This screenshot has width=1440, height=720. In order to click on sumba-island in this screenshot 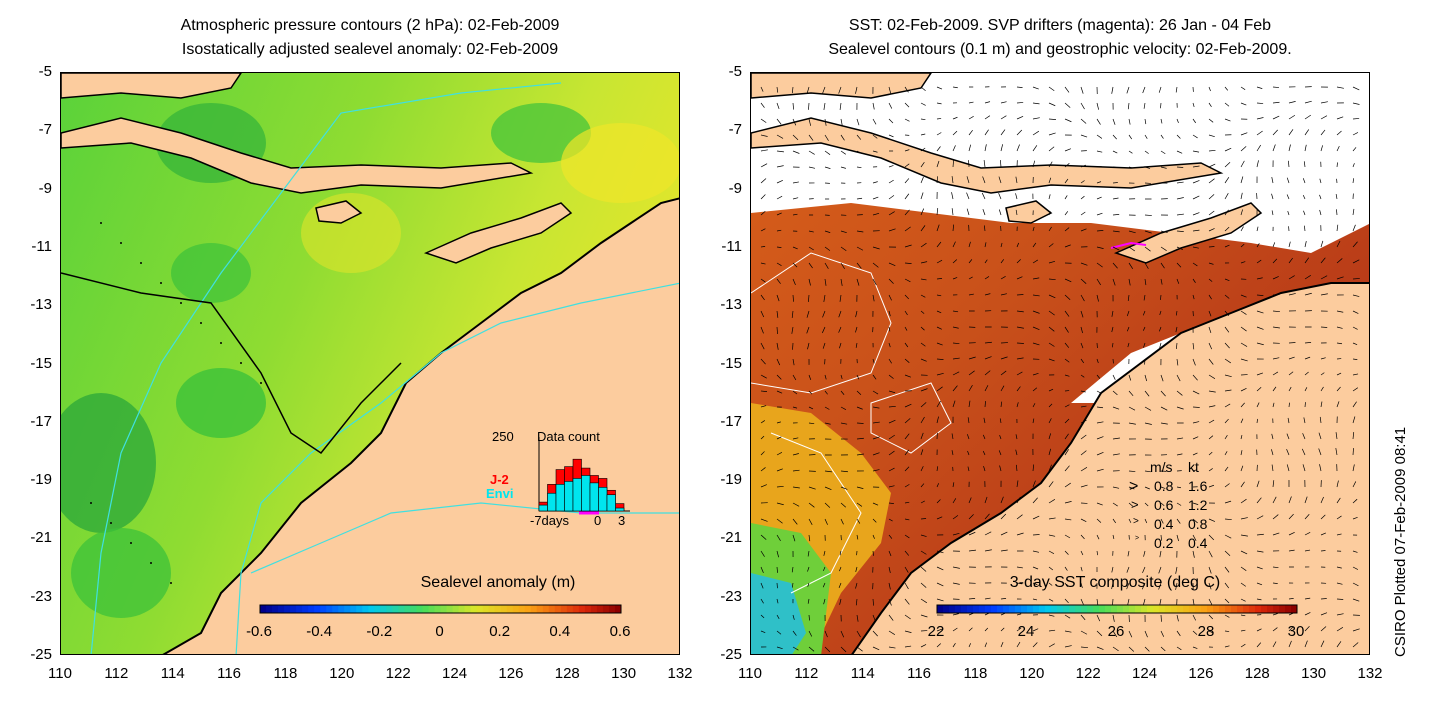, I will do `click(1029, 212)`.